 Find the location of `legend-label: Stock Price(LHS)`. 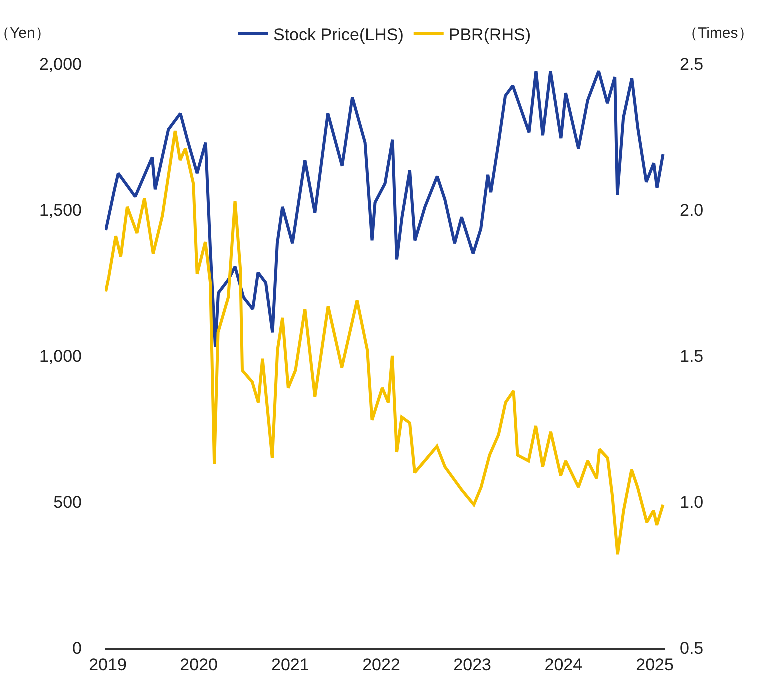

legend-label: Stock Price(LHS) is located at coordinates (339, 35).